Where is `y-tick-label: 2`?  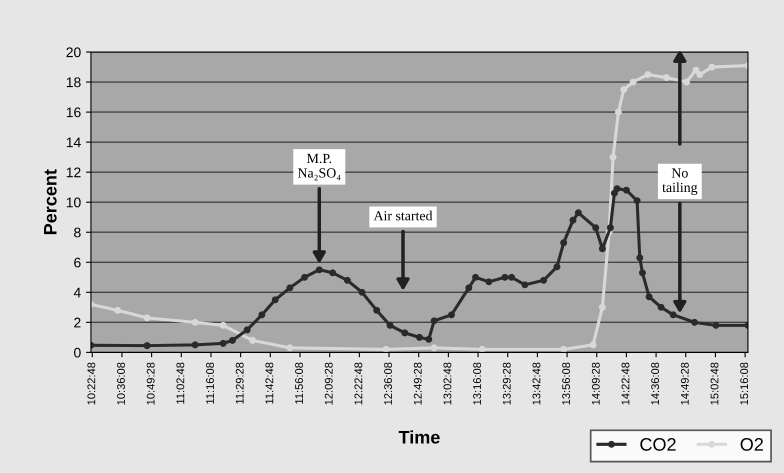
y-tick-label: 2 is located at coordinates (77, 323).